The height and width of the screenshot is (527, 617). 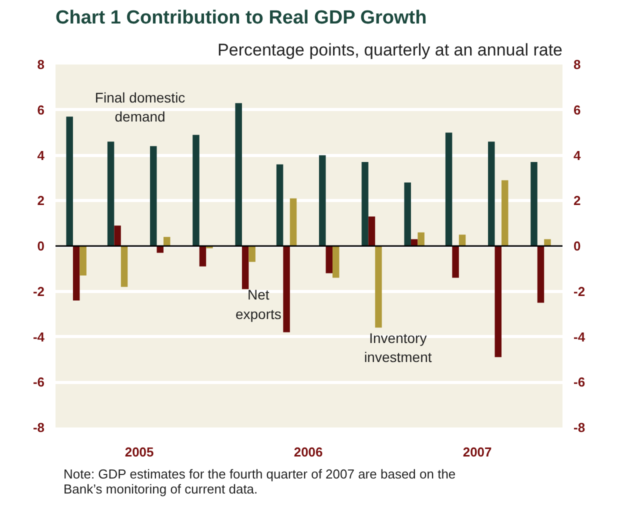 I want to click on series-label: Inventory investment, so click(x=398, y=348).